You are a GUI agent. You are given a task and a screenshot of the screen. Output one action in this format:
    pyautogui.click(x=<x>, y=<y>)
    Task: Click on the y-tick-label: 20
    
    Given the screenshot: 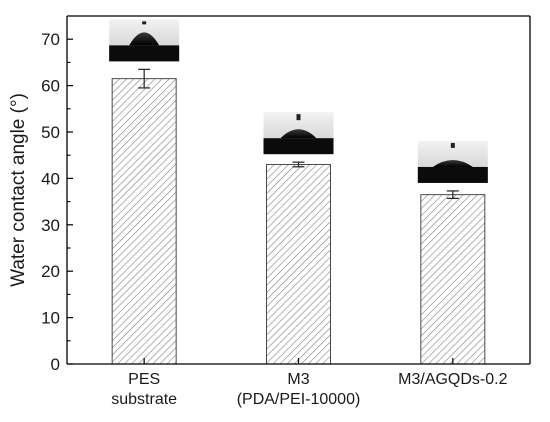 What is the action you would take?
    pyautogui.click(x=50, y=271)
    